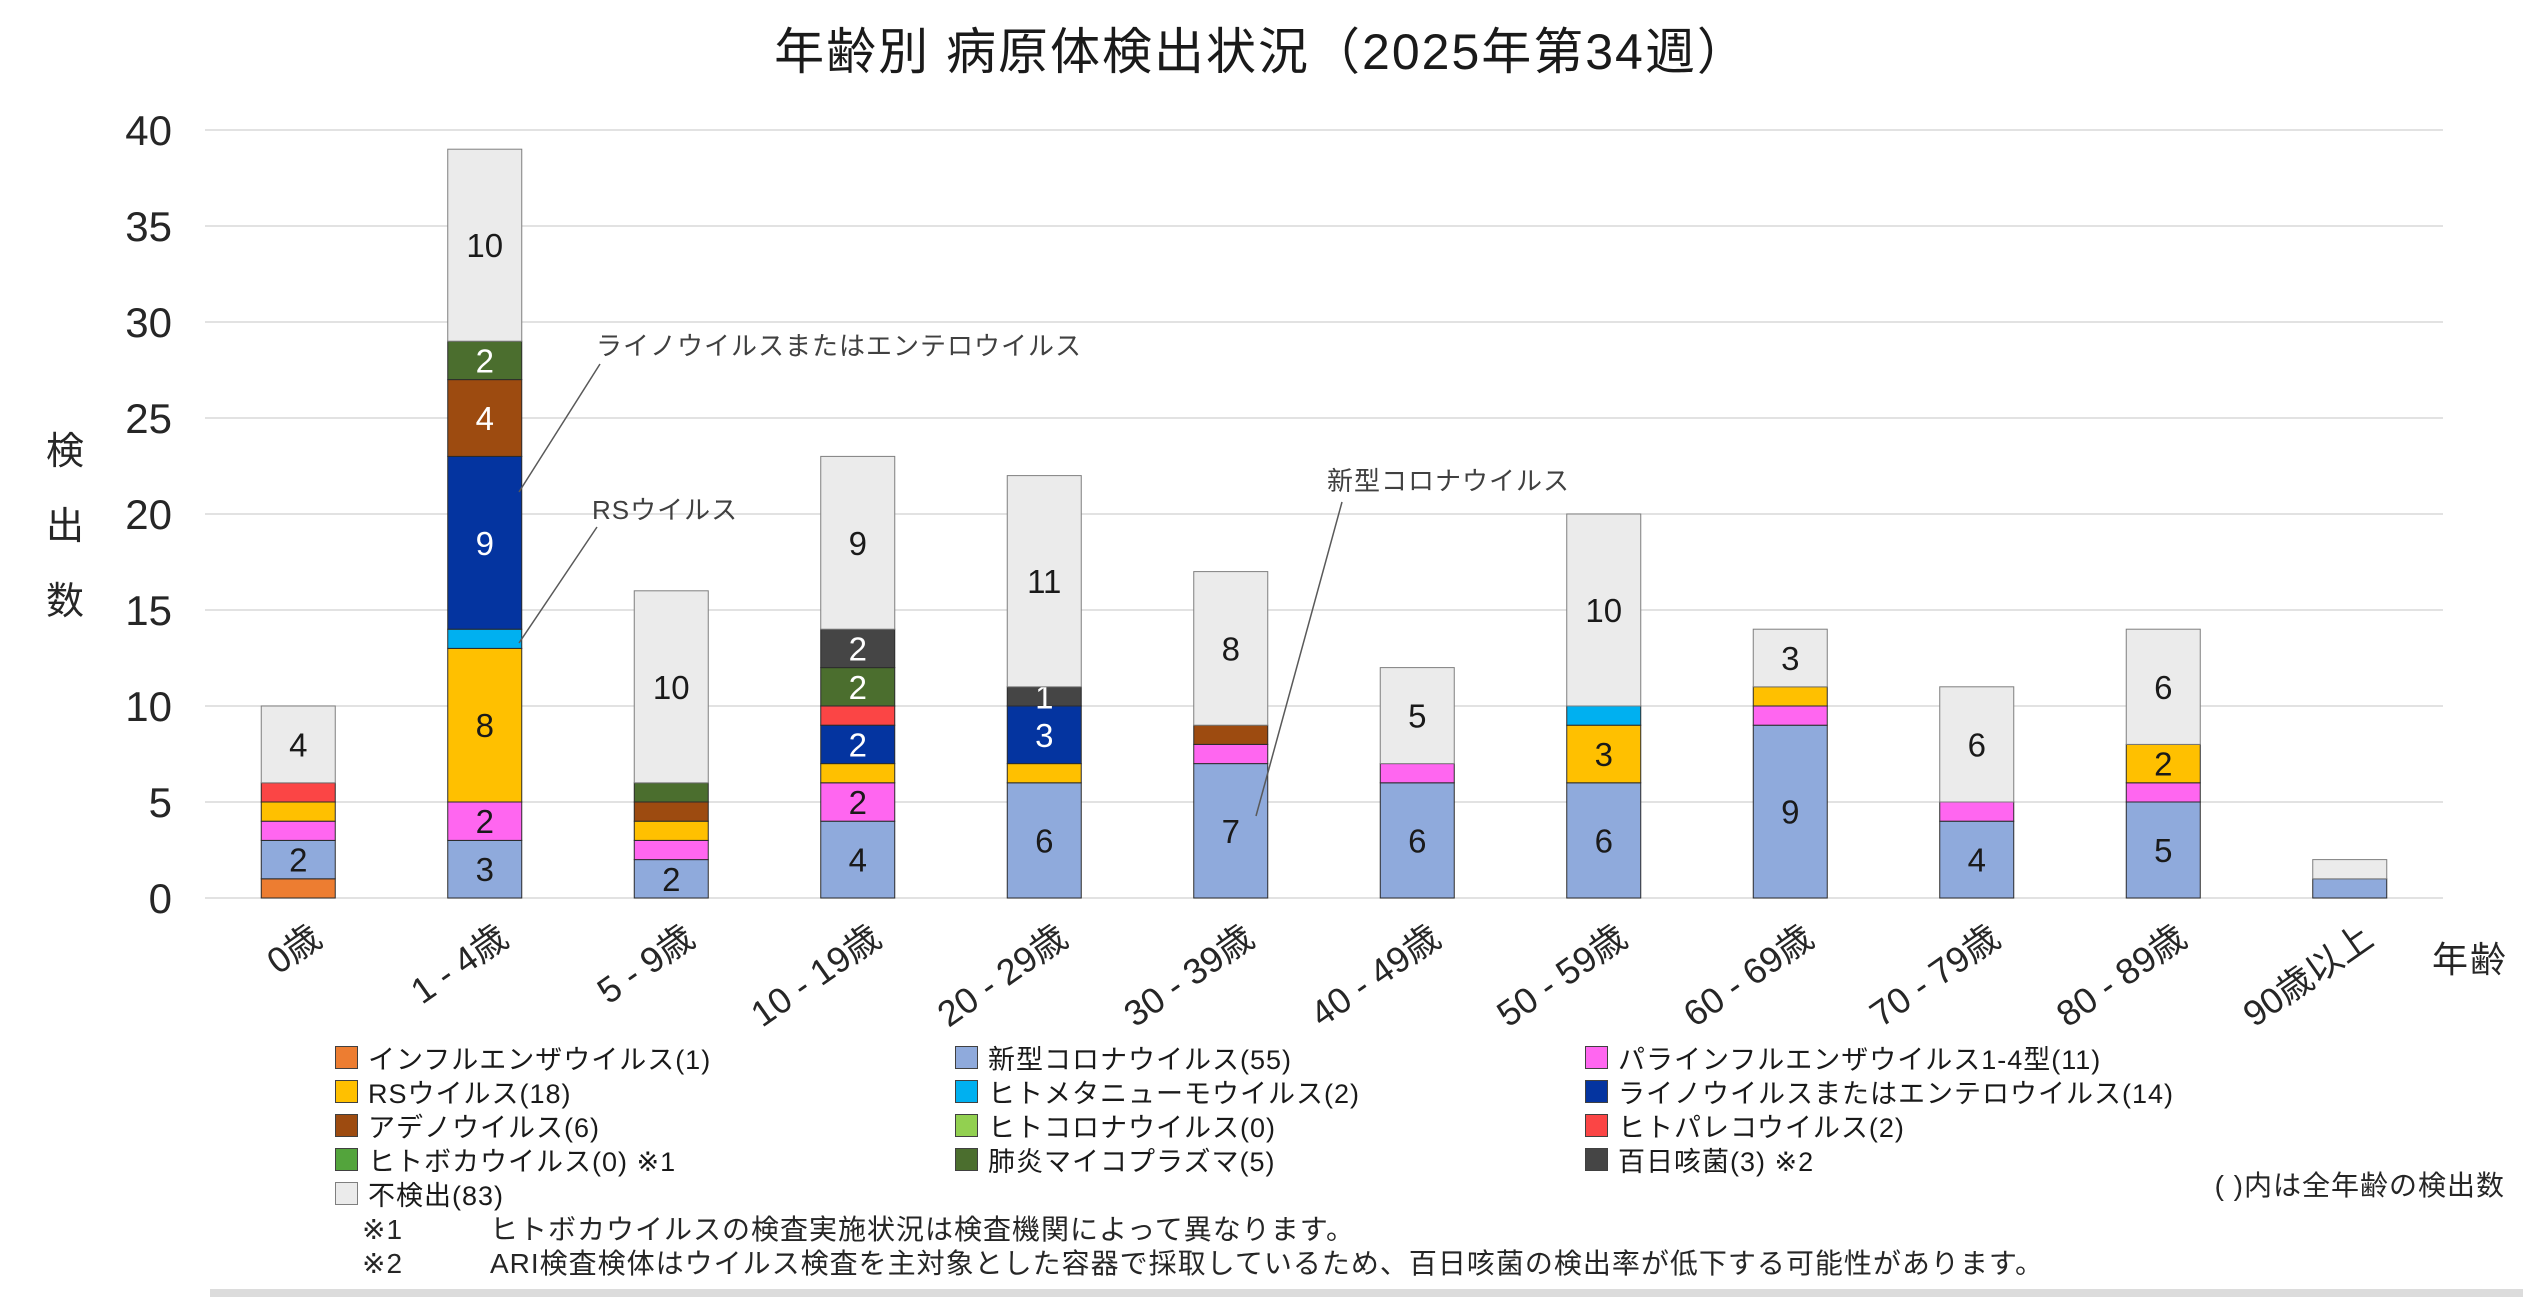 Image resolution: width=2523 pixels, height=1297 pixels. What do you see at coordinates (1860, 1059) in the screenshot?
I see `legend-label: パラインフルエンザウイルス1-4型(11)` at bounding box center [1860, 1059].